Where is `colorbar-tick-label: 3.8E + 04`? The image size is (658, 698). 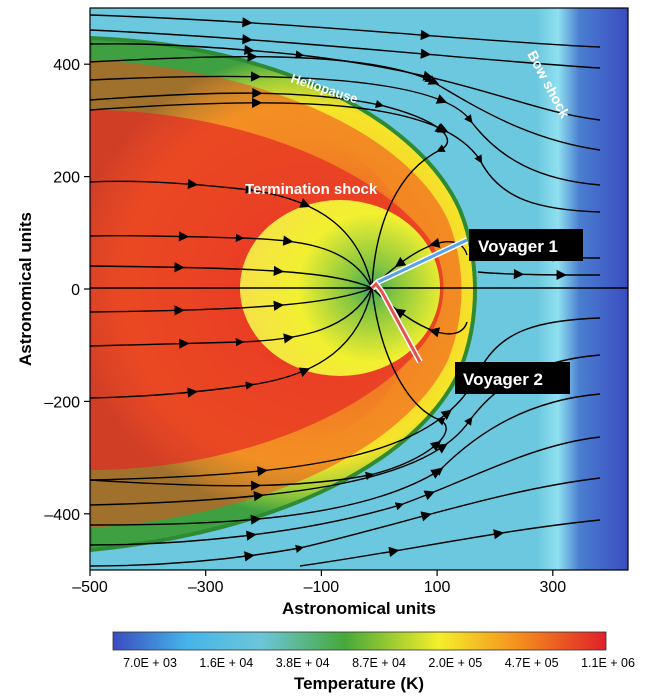 colorbar-tick-label: 3.8E + 04 is located at coordinates (303, 663).